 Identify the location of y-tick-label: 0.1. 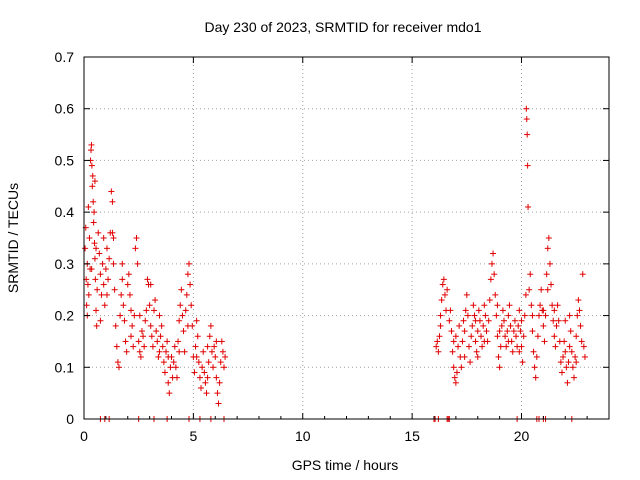
(65, 367).